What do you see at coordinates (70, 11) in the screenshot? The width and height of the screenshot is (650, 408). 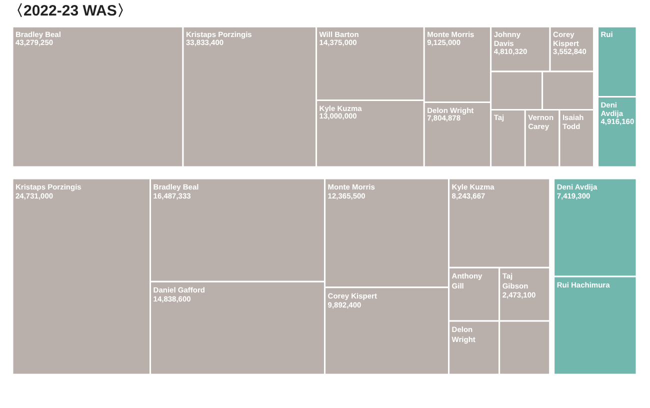 I see `text: 〈2022-23 WAS〉` at bounding box center [70, 11].